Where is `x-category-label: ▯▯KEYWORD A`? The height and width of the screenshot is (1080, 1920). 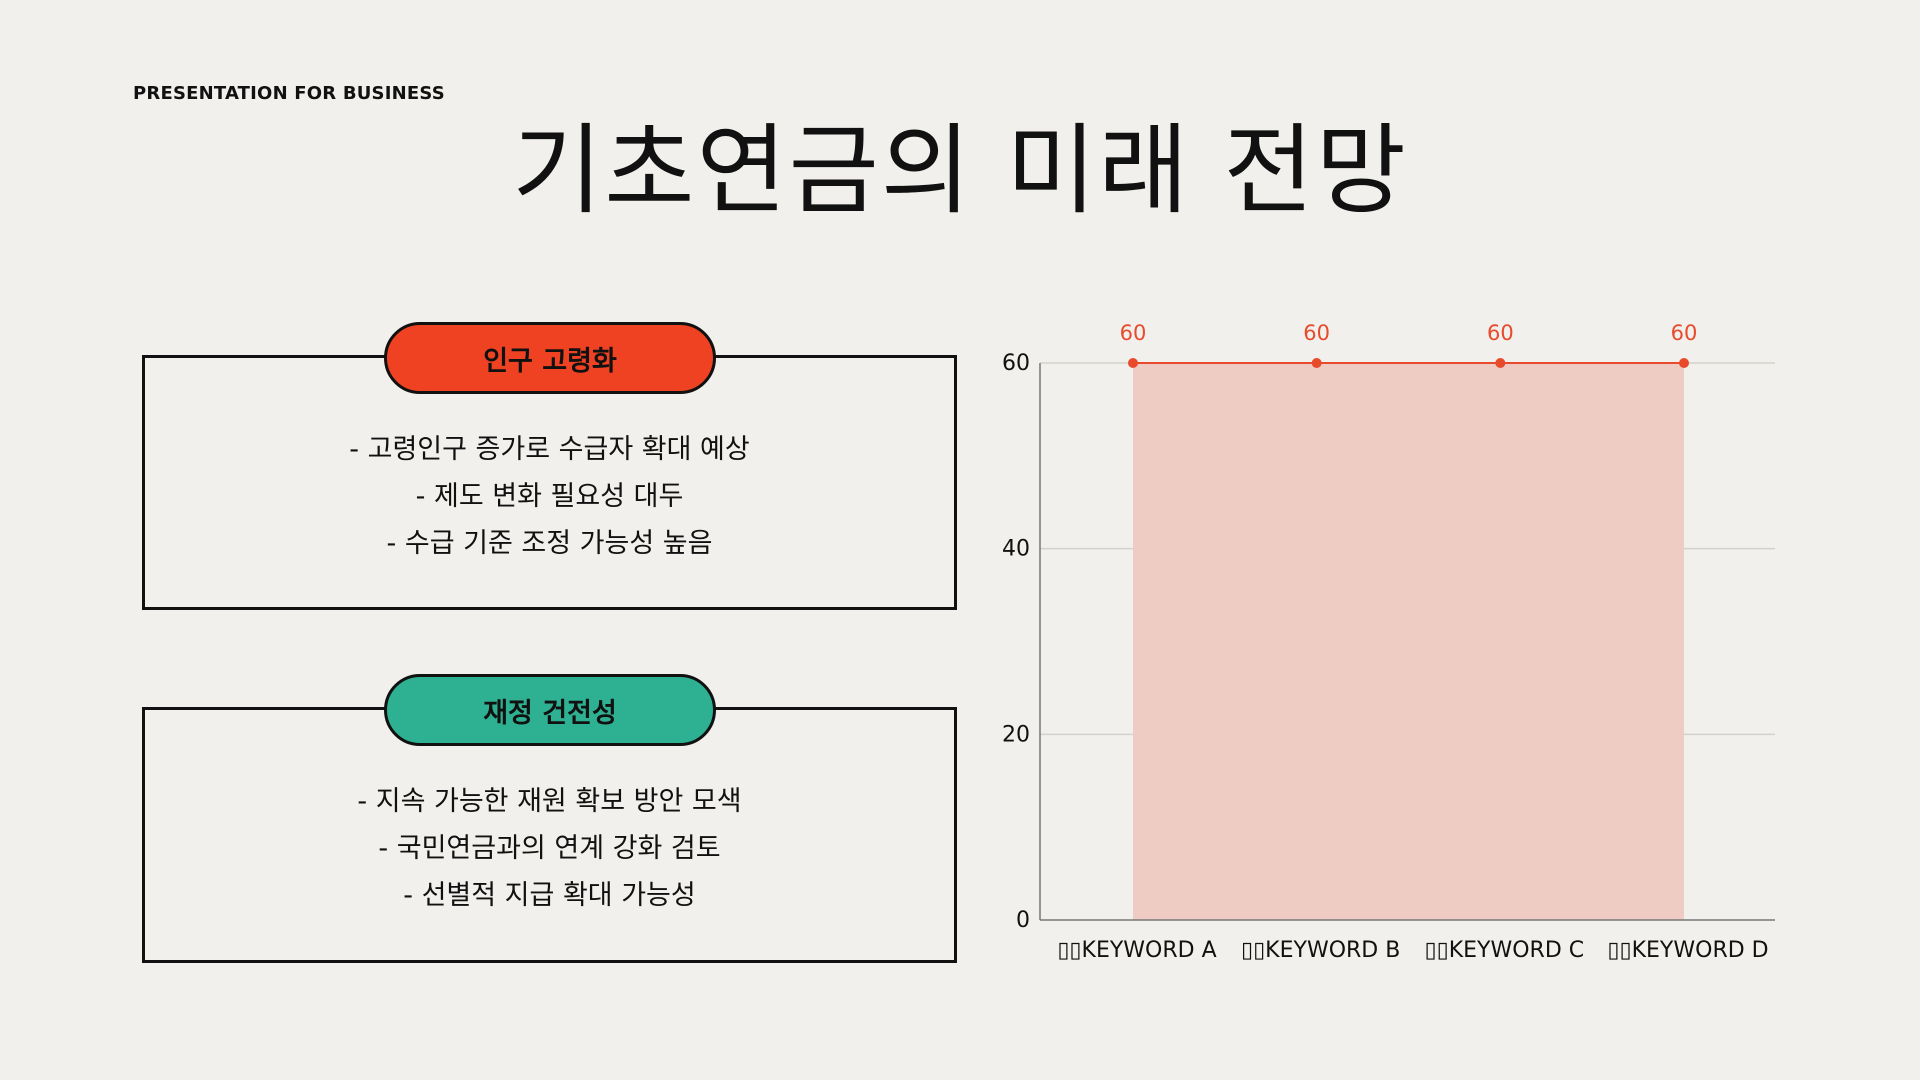 x-category-label: ▯▯KEYWORD A is located at coordinates (1136, 950).